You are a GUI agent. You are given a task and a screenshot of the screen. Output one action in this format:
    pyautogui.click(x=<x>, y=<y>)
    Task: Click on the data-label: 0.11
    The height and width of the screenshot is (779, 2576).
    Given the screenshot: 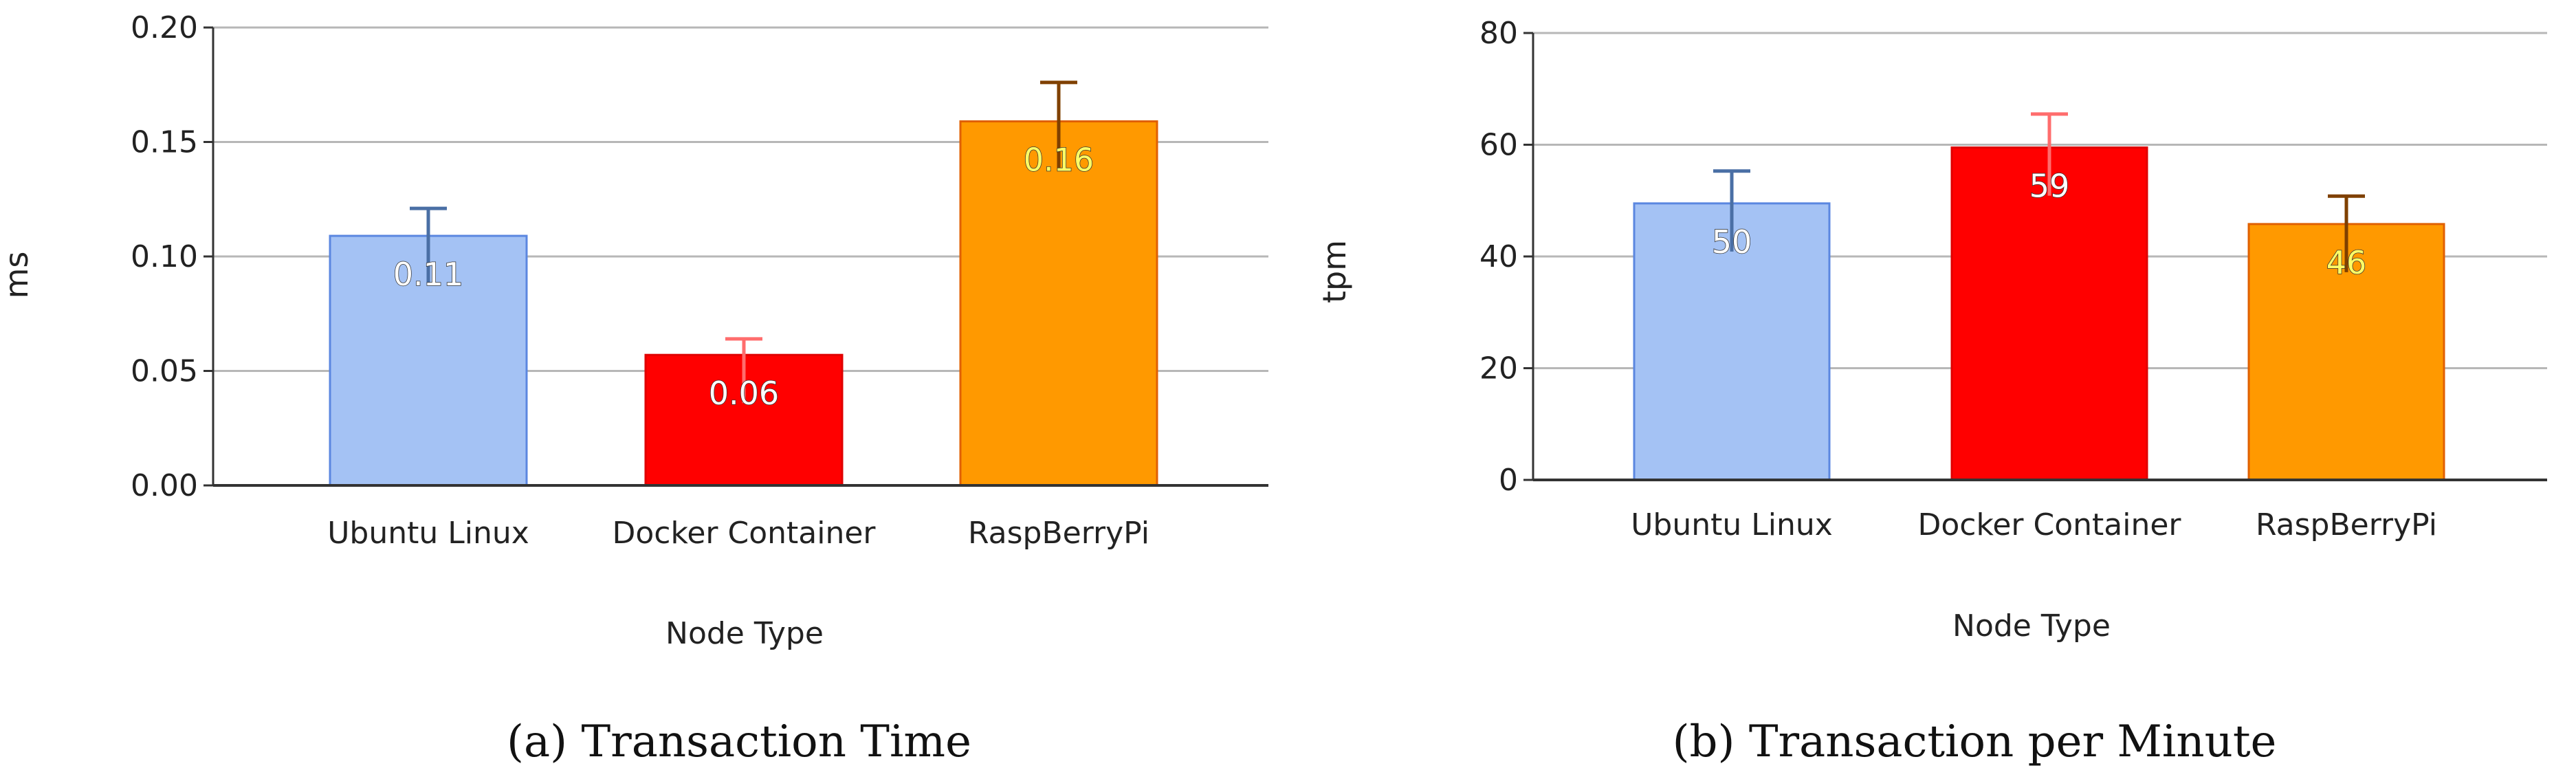 What is the action you would take?
    pyautogui.click(x=428, y=274)
    